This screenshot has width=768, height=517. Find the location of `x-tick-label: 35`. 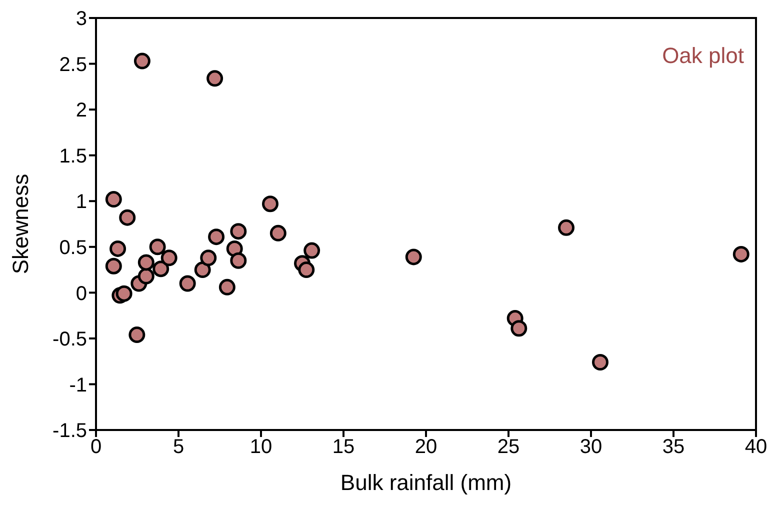

x-tick-label: 35 is located at coordinates (673, 447).